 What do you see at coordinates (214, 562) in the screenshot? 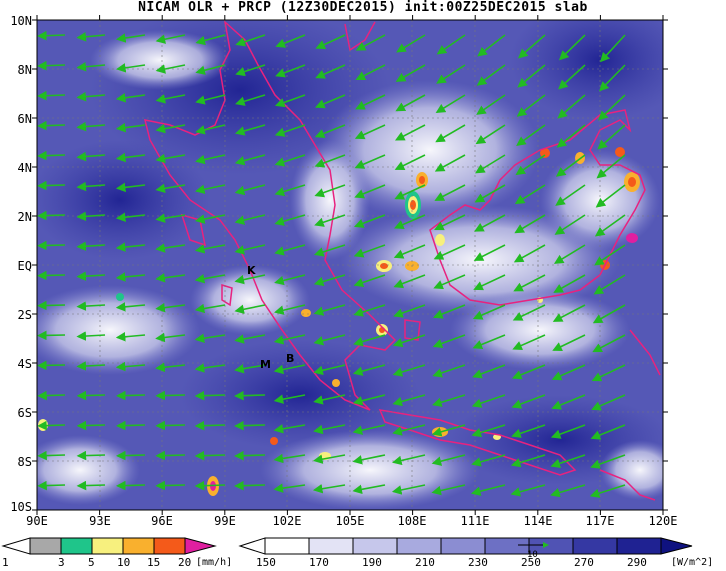
I see `precip-unit: [mm/h]` at bounding box center [214, 562].